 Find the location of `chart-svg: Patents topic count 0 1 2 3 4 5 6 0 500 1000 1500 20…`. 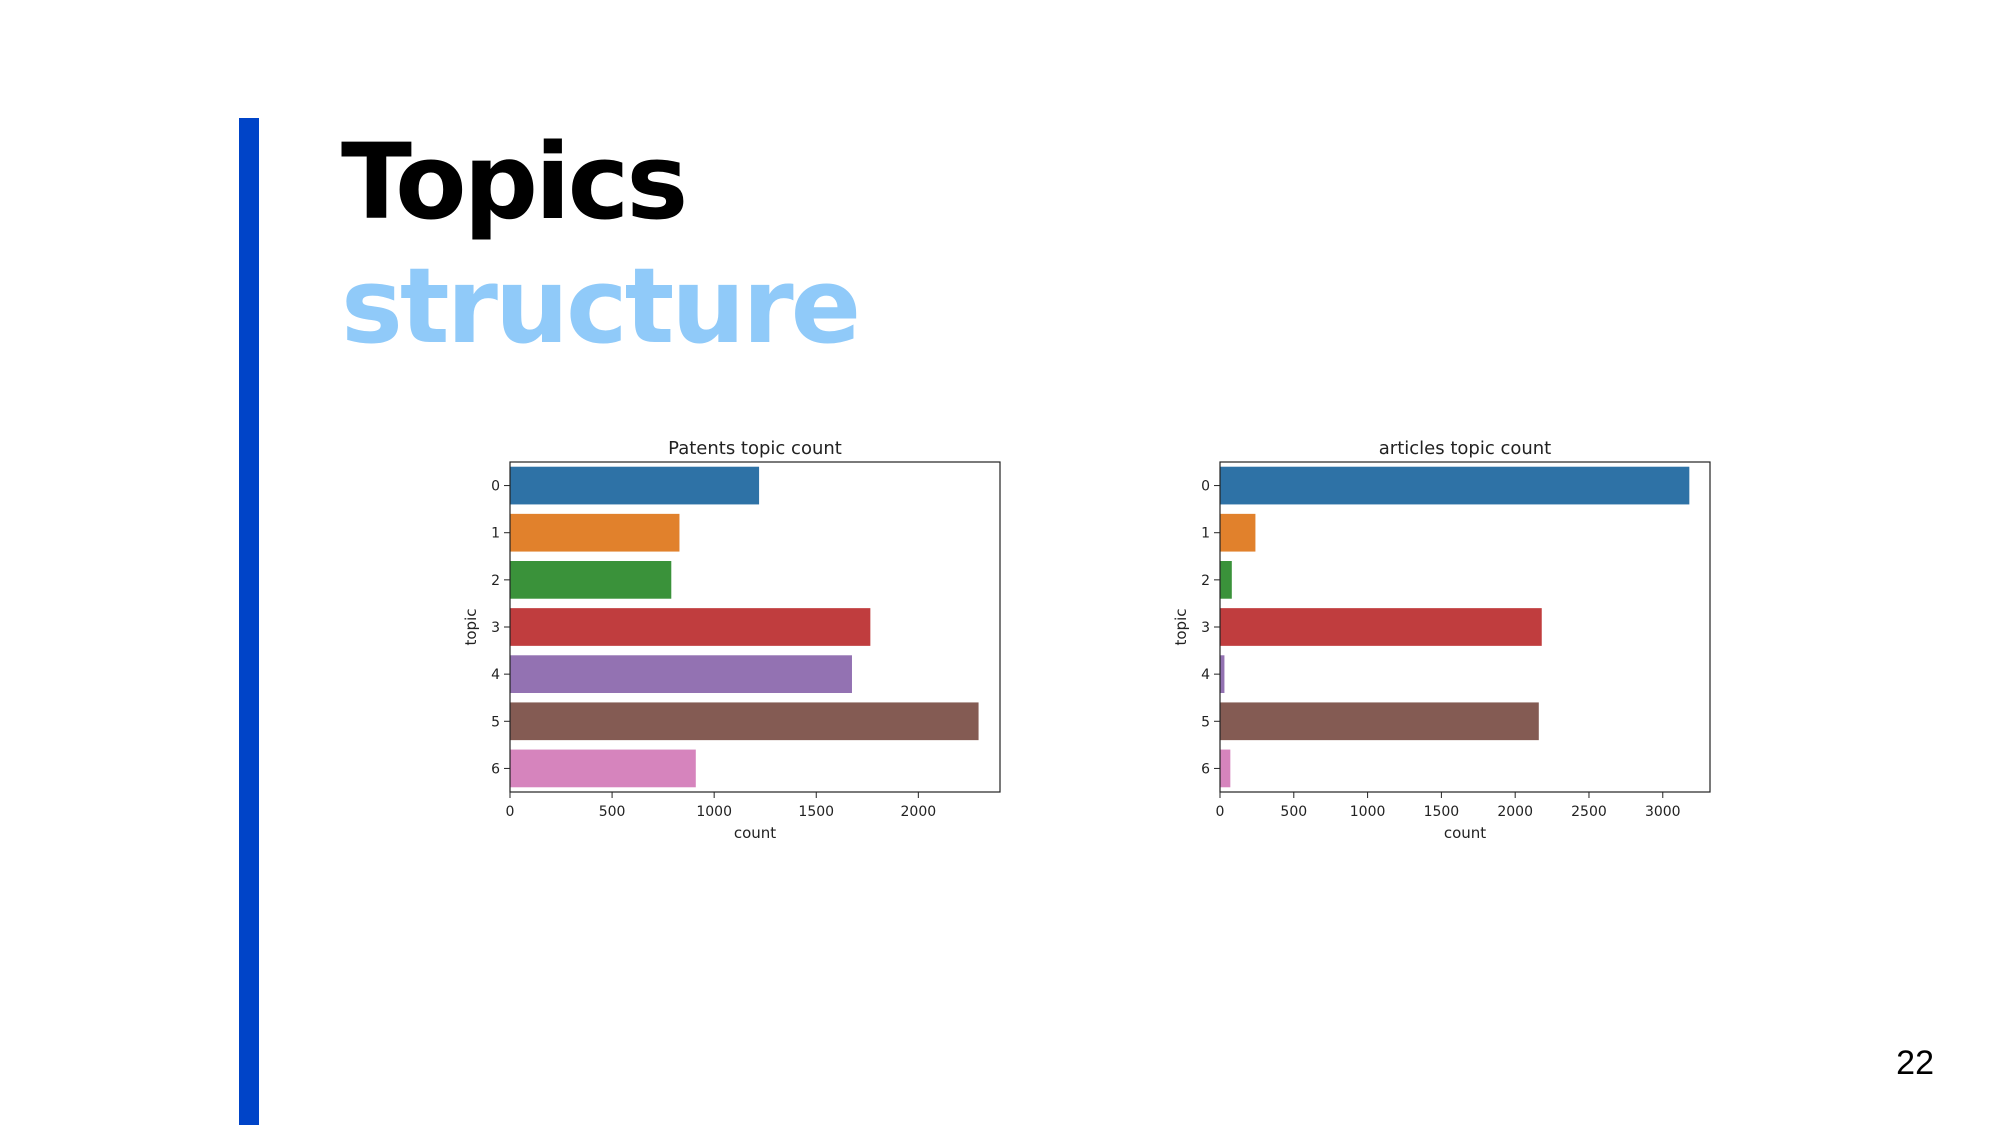

chart-svg: Patents topic count 0 1 2 3 4 5 6 0 500 1000 1500 20… is located at coordinates (731, 640).